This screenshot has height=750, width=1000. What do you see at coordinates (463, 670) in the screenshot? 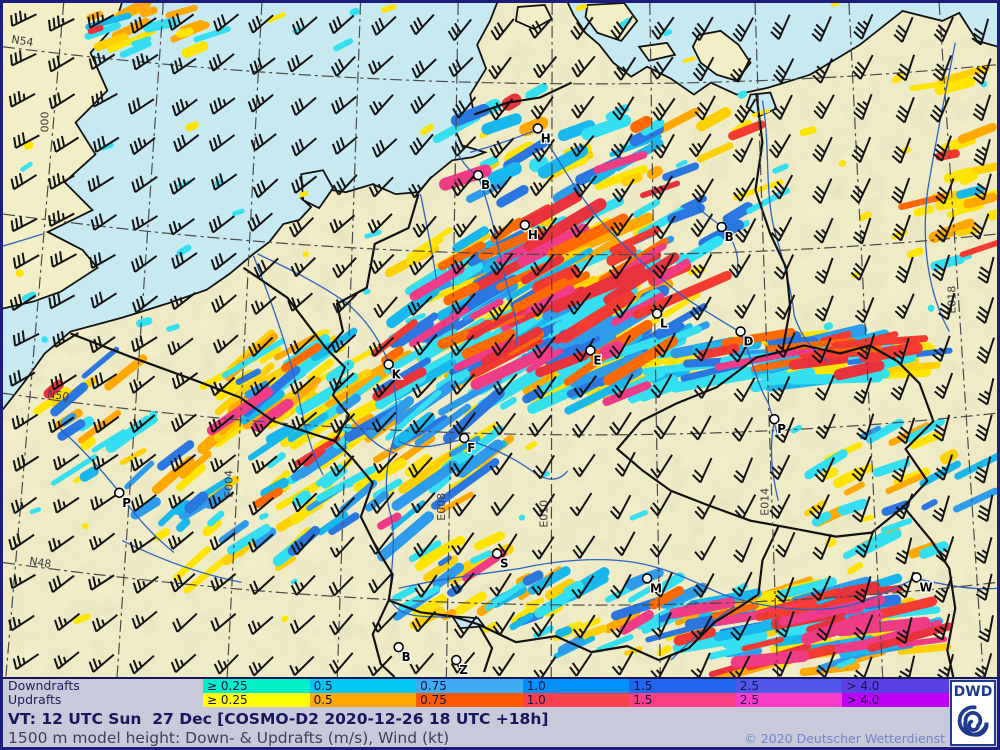
I see `city-label: Z` at bounding box center [463, 670].